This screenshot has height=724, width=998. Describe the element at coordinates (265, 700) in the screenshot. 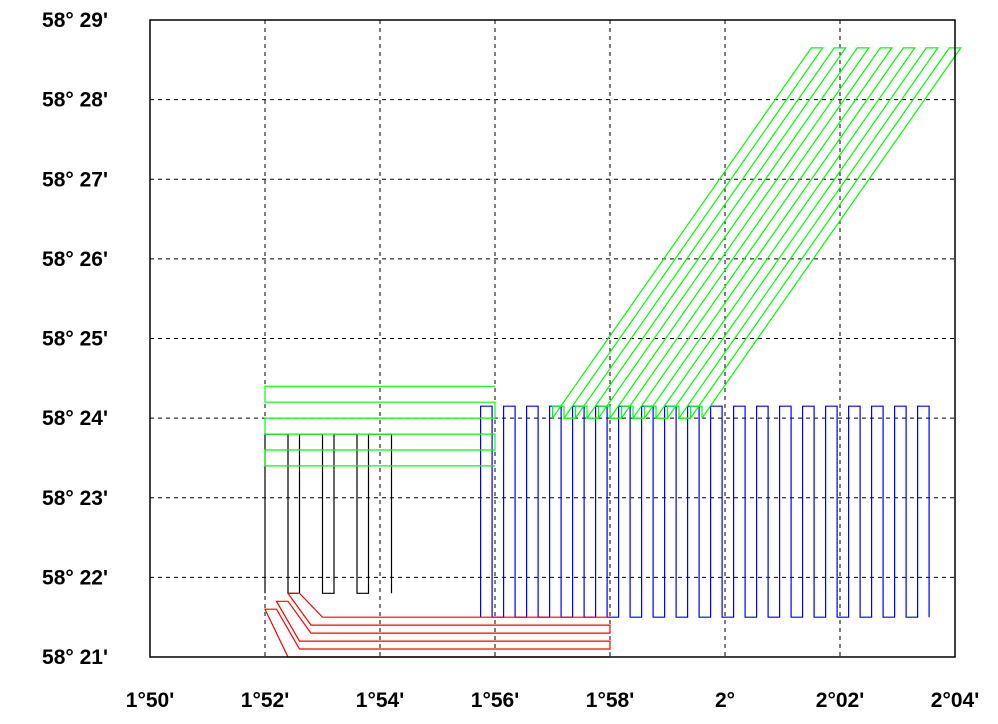

I see `x-tick-label: 1°52'` at that location.